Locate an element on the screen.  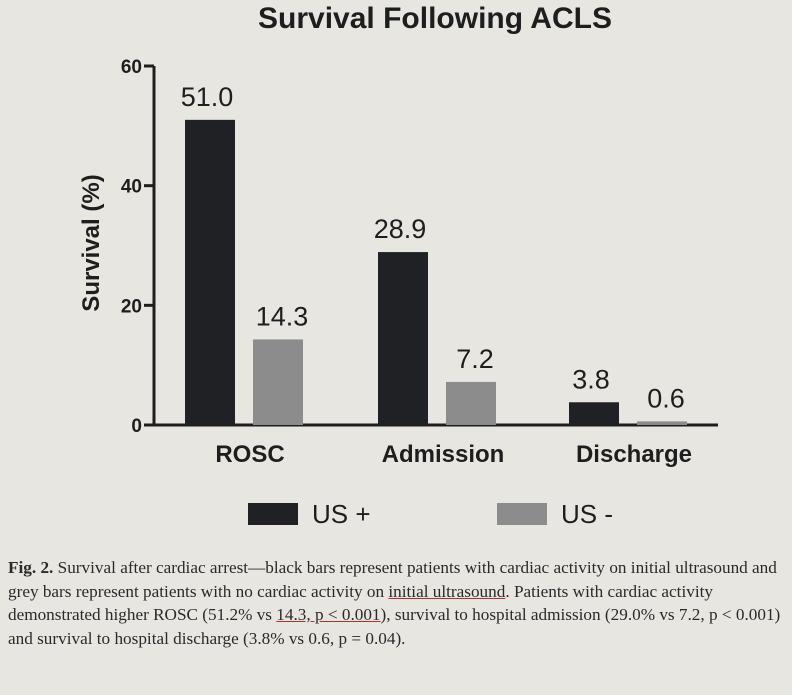
data-label: 0.6 is located at coordinates (666, 398).